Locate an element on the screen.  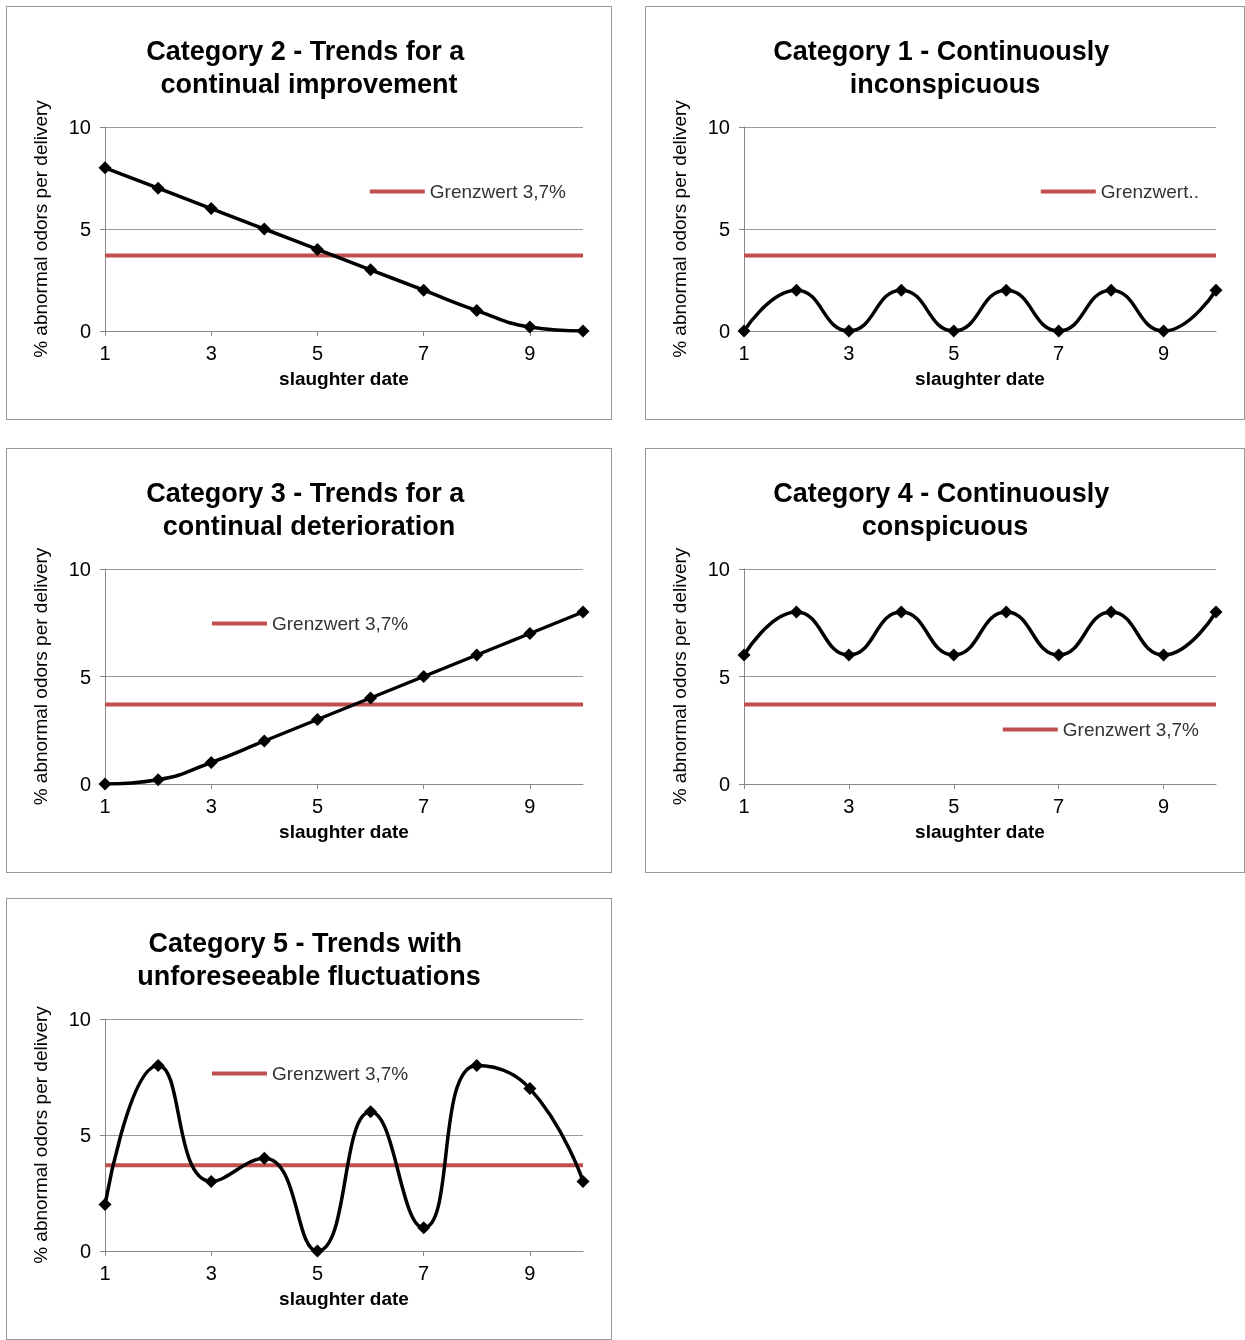
chart-title: Category 5 - Trends with unforeseeable fluctuations is located at coordinates (309, 959).